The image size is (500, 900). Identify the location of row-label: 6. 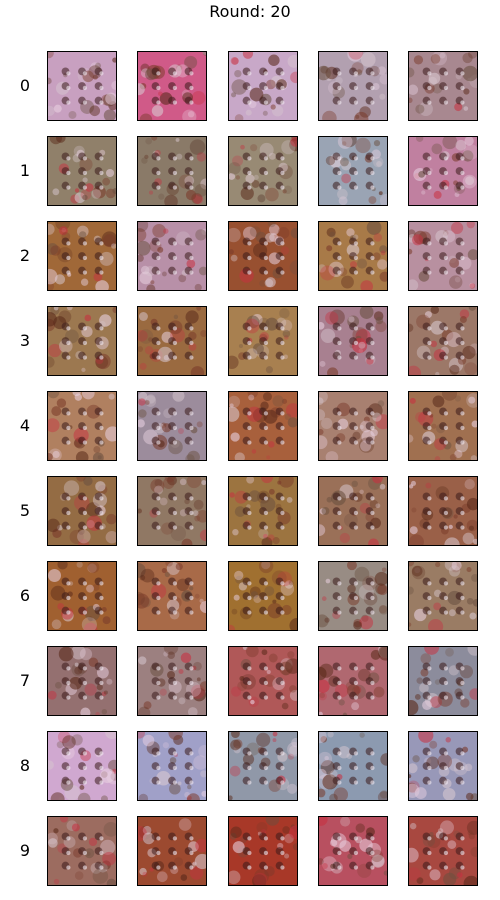
(25, 595).